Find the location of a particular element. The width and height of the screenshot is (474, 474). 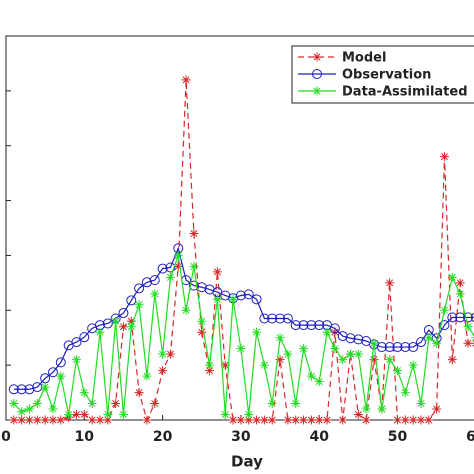

x-tick-label: 30 is located at coordinates (241, 437).